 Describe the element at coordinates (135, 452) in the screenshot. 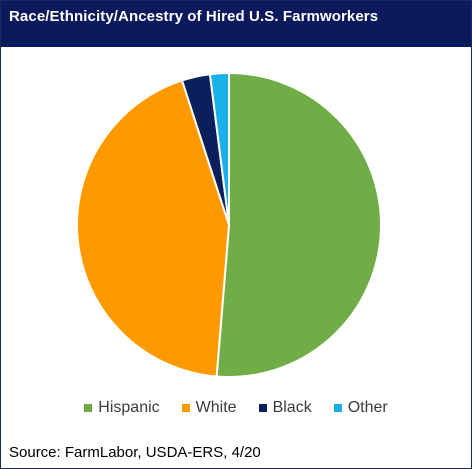

I see `source-note: Source: FarmLabor, USDA-ERS, 4/20` at that location.